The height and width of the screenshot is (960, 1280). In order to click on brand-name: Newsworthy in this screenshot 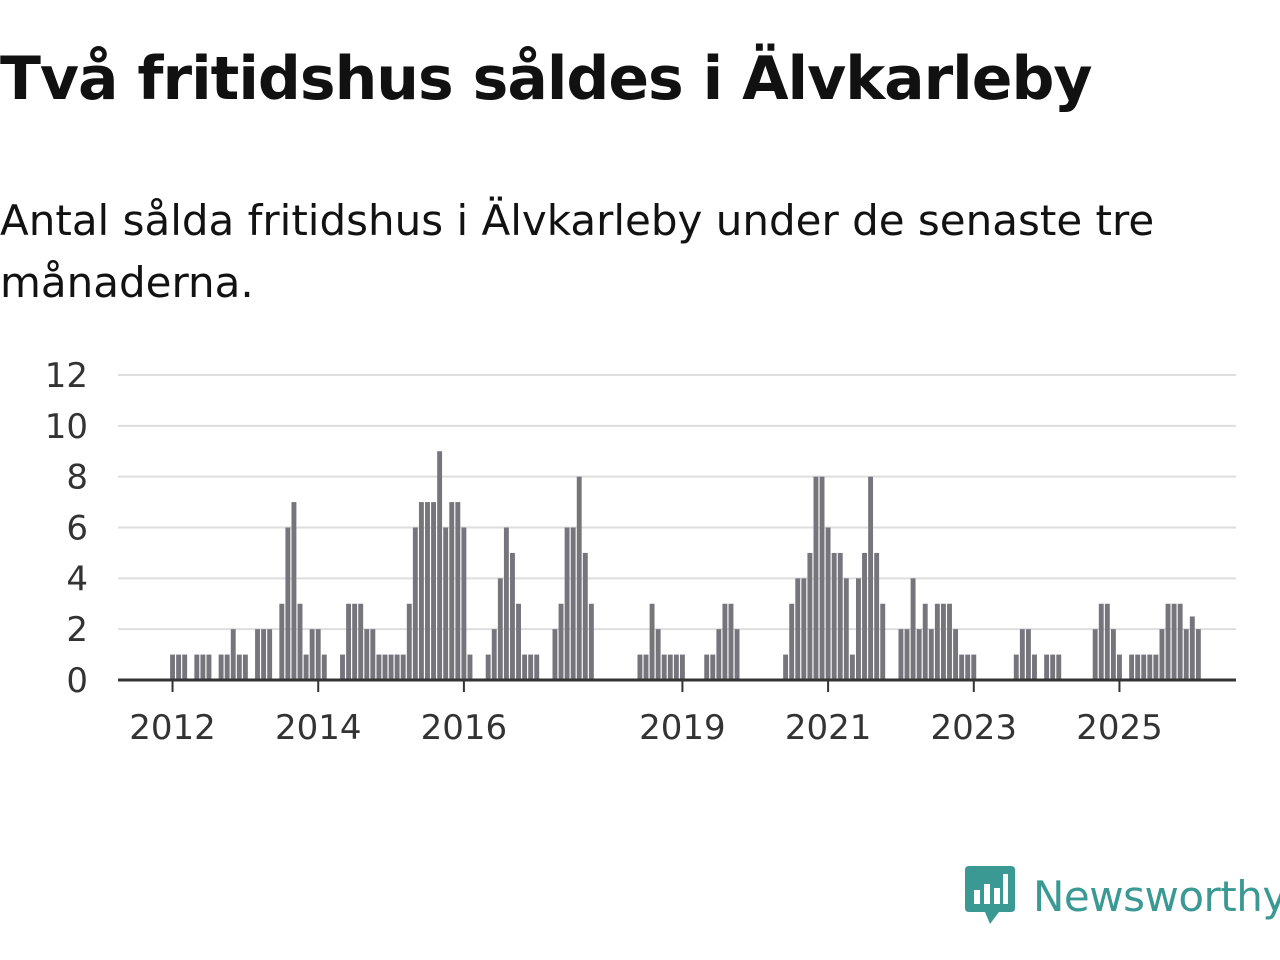, I will do `click(1156, 896)`.